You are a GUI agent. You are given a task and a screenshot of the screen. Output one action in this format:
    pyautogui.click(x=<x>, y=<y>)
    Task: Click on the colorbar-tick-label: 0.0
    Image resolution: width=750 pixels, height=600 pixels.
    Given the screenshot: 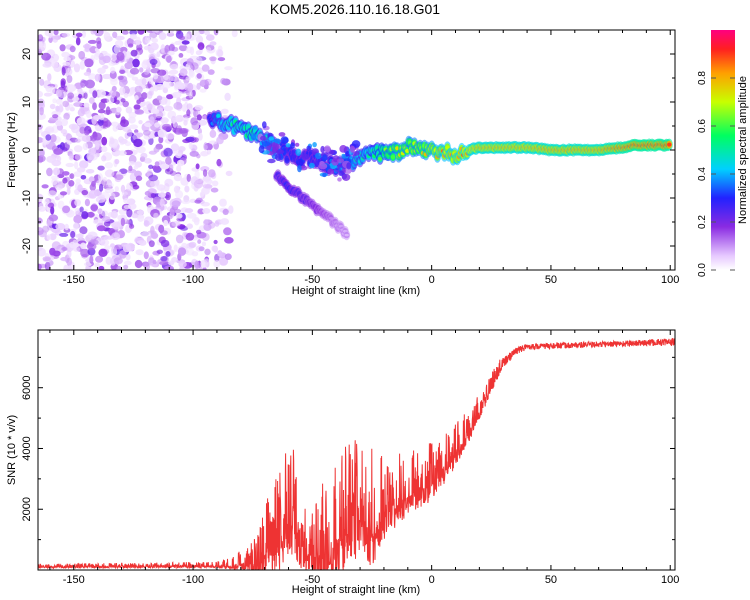 What is the action you would take?
    pyautogui.click(x=702, y=270)
    